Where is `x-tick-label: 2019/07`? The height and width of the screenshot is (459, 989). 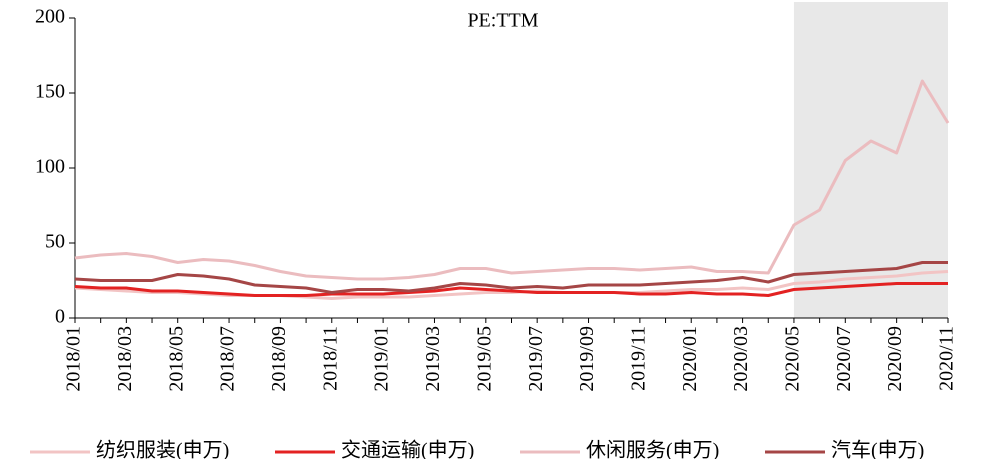
x-tick-label: 2019/07 is located at coordinates (536, 359).